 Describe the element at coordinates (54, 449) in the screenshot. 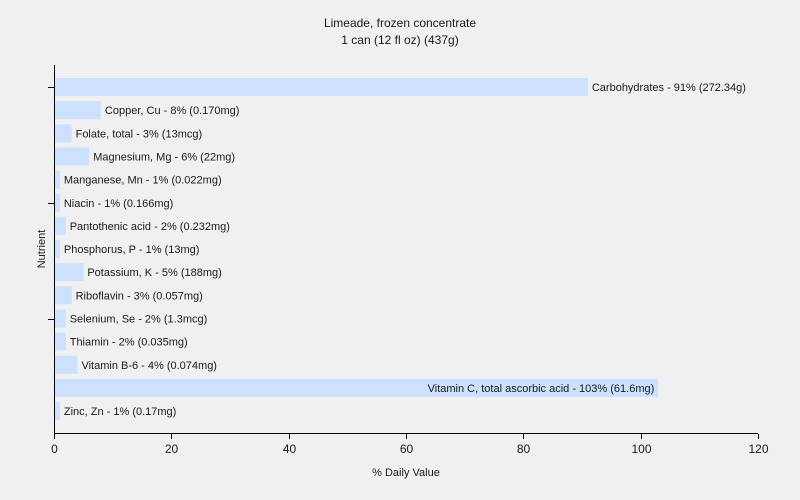

I see `x-tick-label-0: 0` at that location.